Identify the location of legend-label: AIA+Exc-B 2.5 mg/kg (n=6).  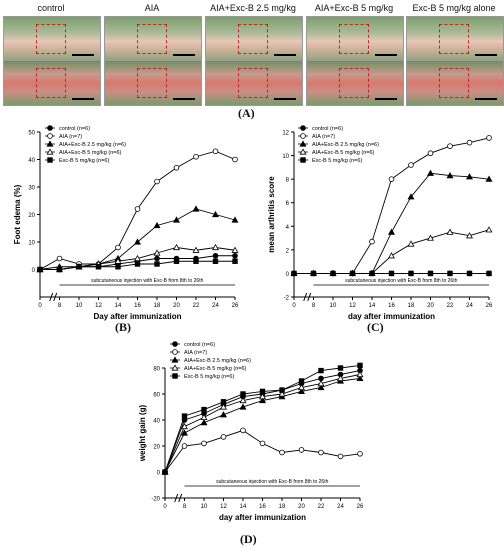
(217, 361).